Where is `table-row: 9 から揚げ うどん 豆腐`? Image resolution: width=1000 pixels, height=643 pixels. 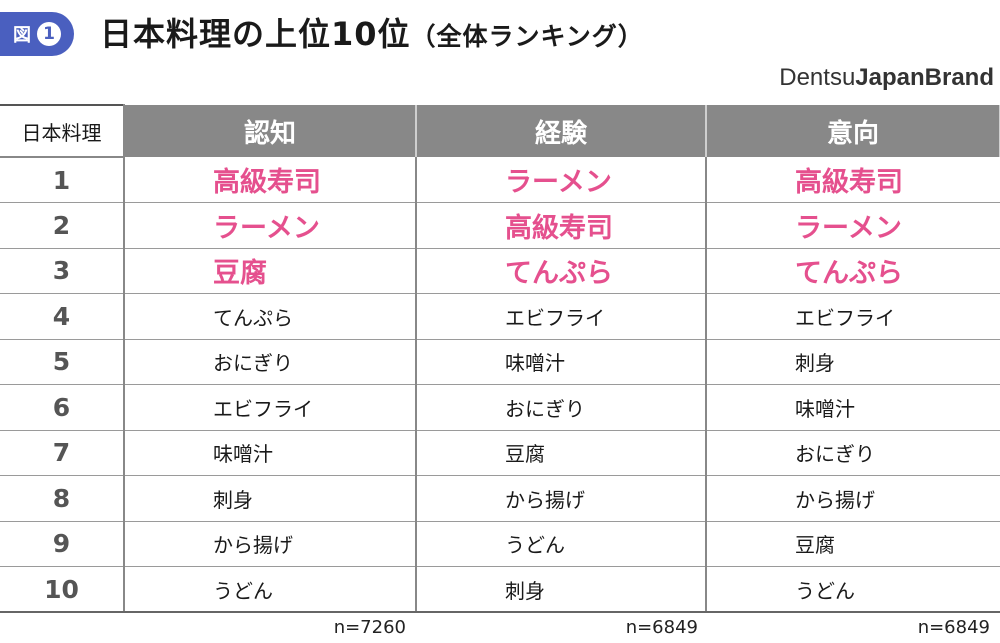
table-row: 9 から揚げ うどん 豆腐 is located at coordinates (500, 544).